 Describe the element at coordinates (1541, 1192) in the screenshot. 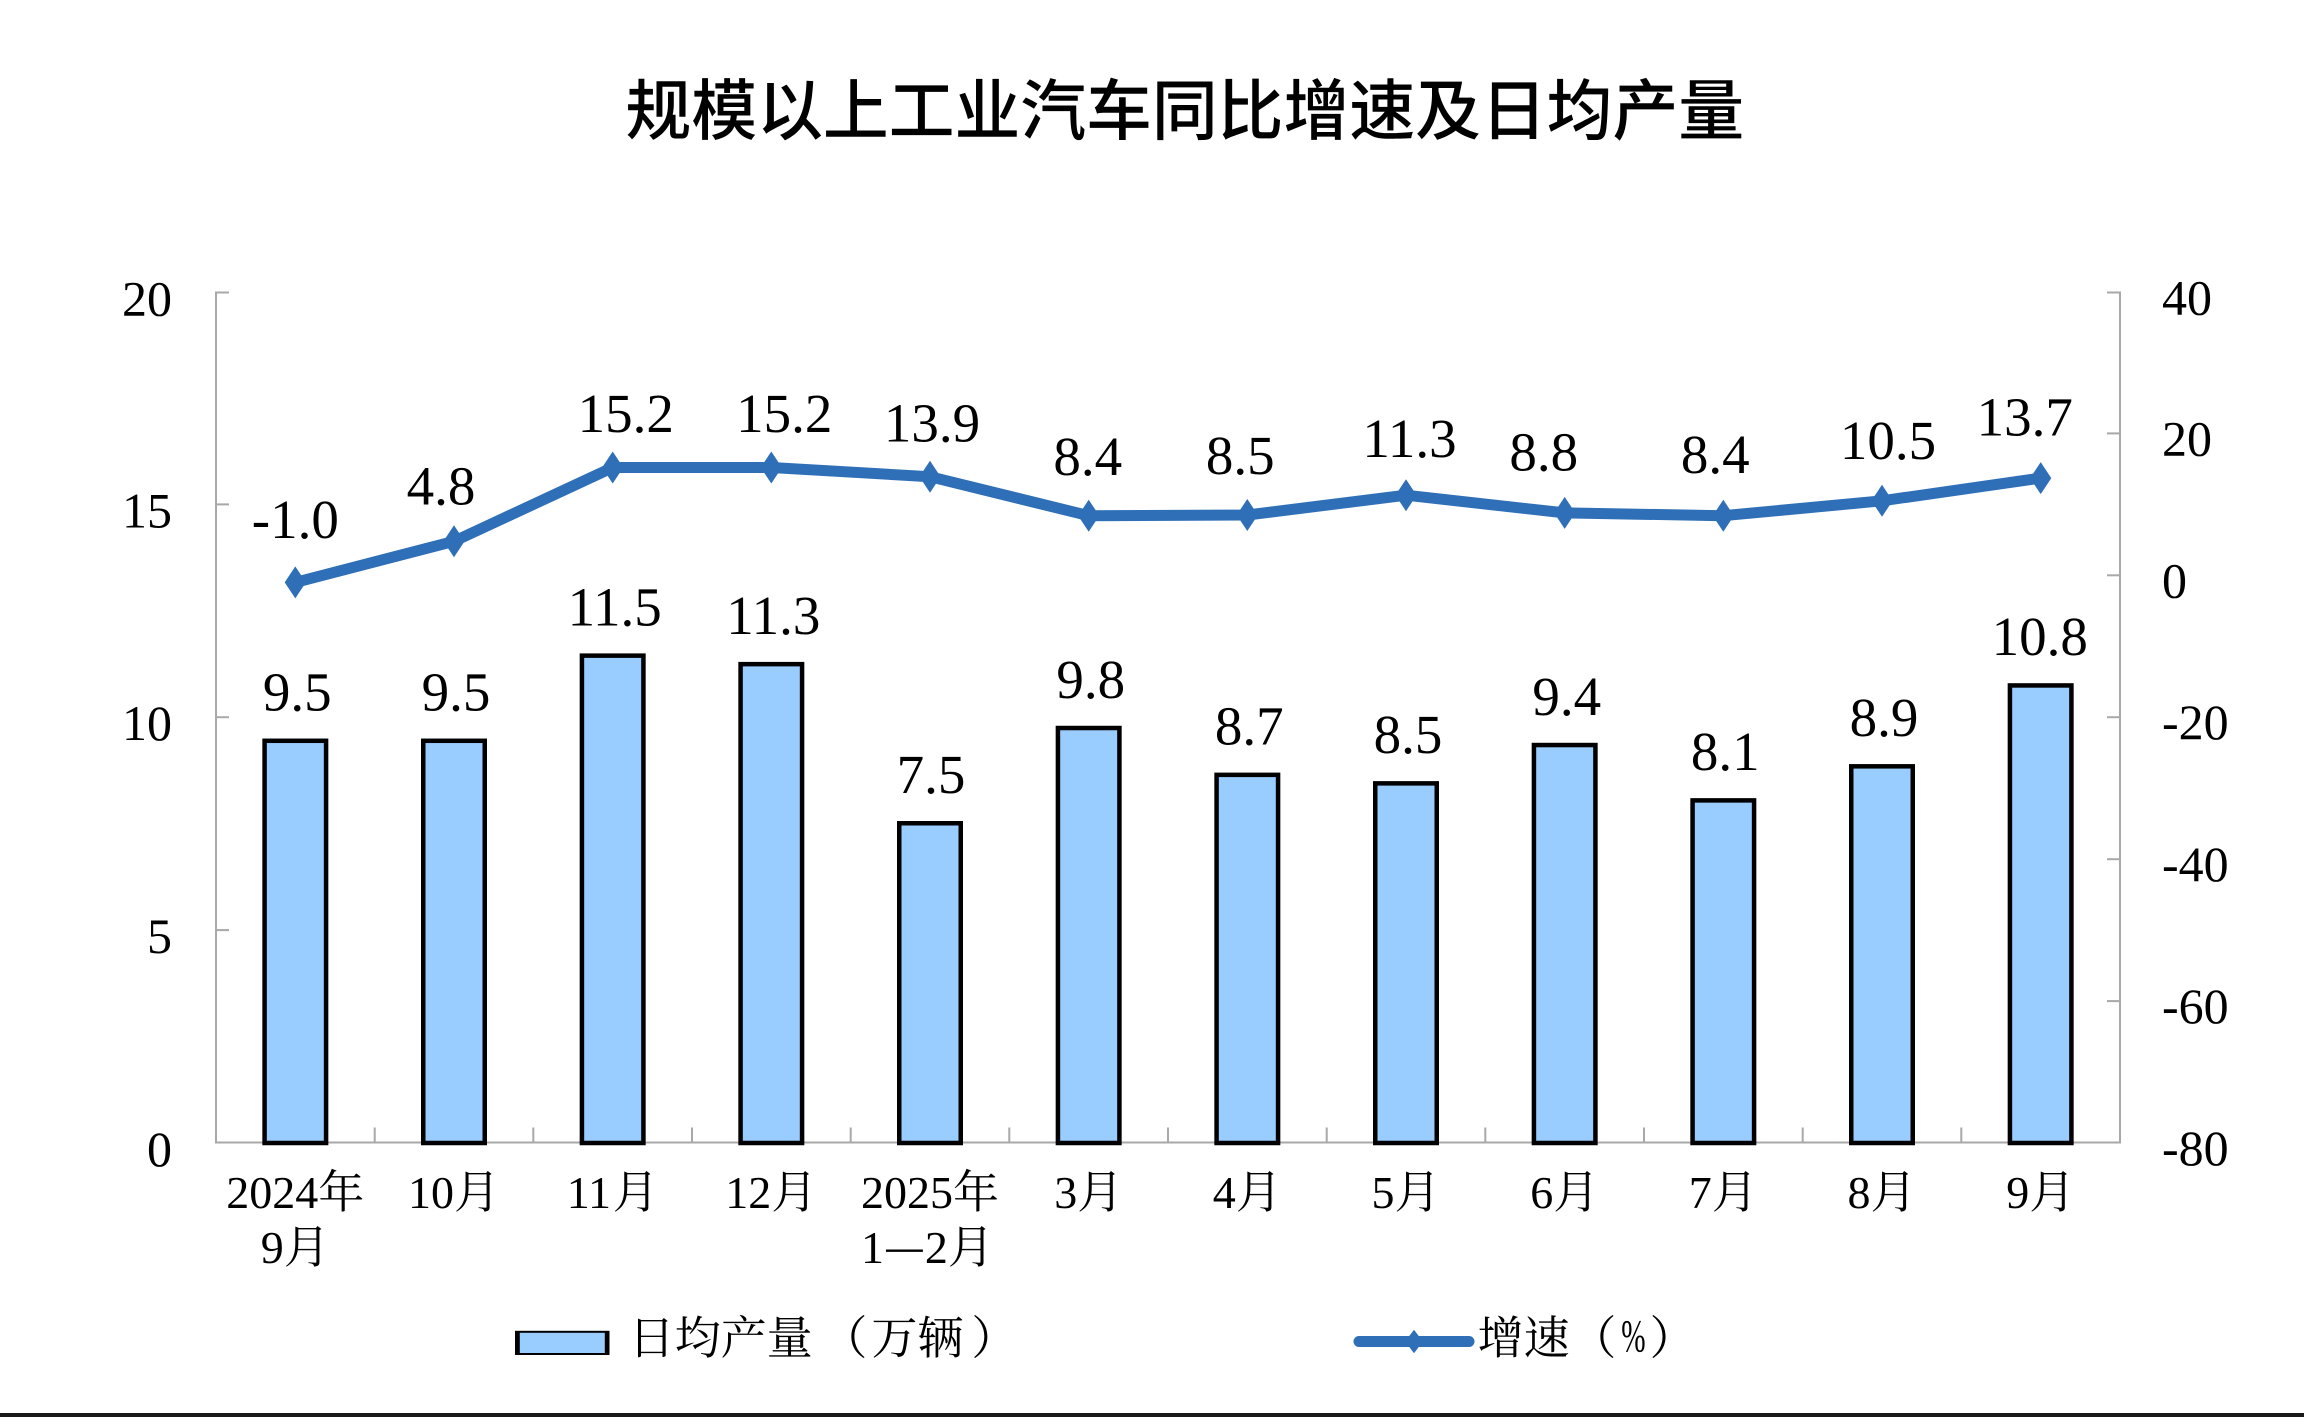

I see `svg-text: 6` at that location.